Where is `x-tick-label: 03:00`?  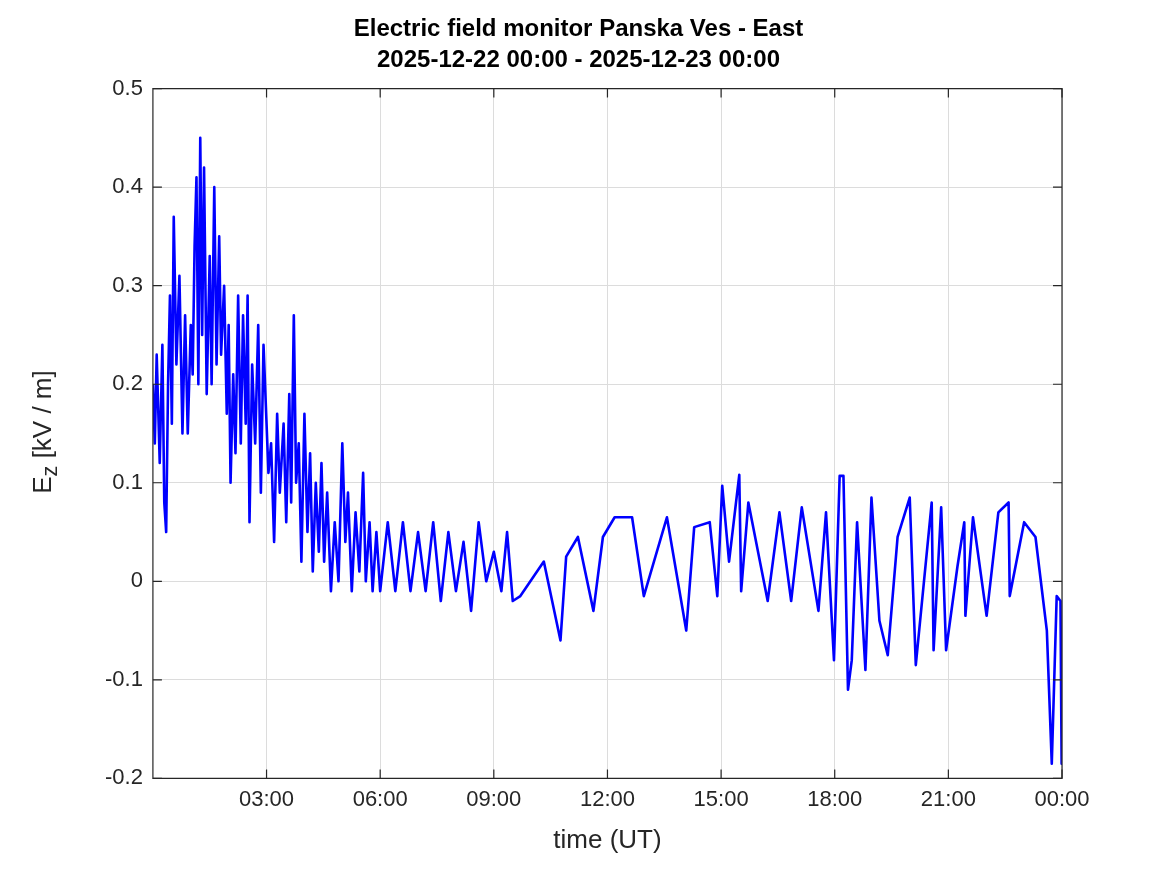 x-tick-label: 03:00 is located at coordinates (267, 798).